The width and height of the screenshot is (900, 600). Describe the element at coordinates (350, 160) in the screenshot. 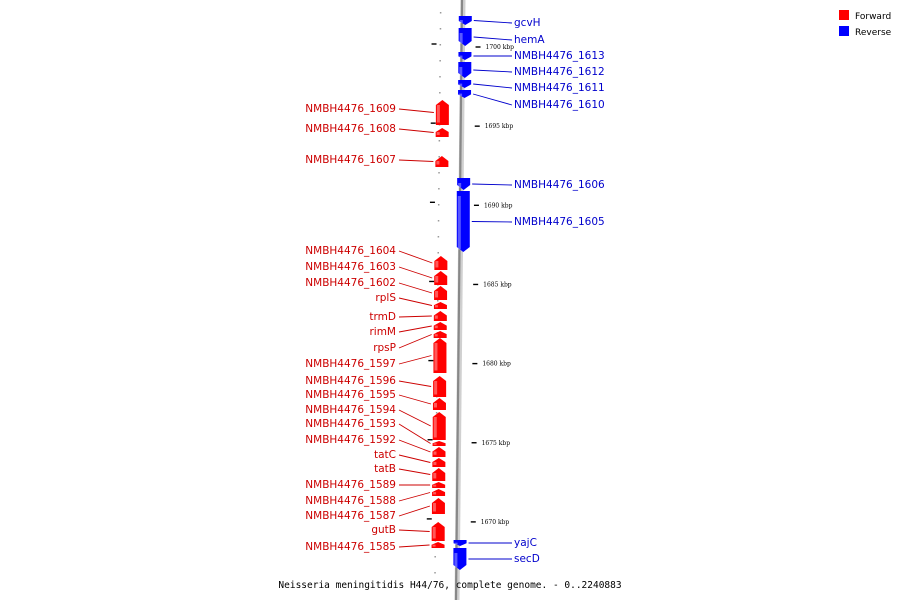

I see `gene-label-nmbh4476_1607: NMBH4476_1607` at that location.